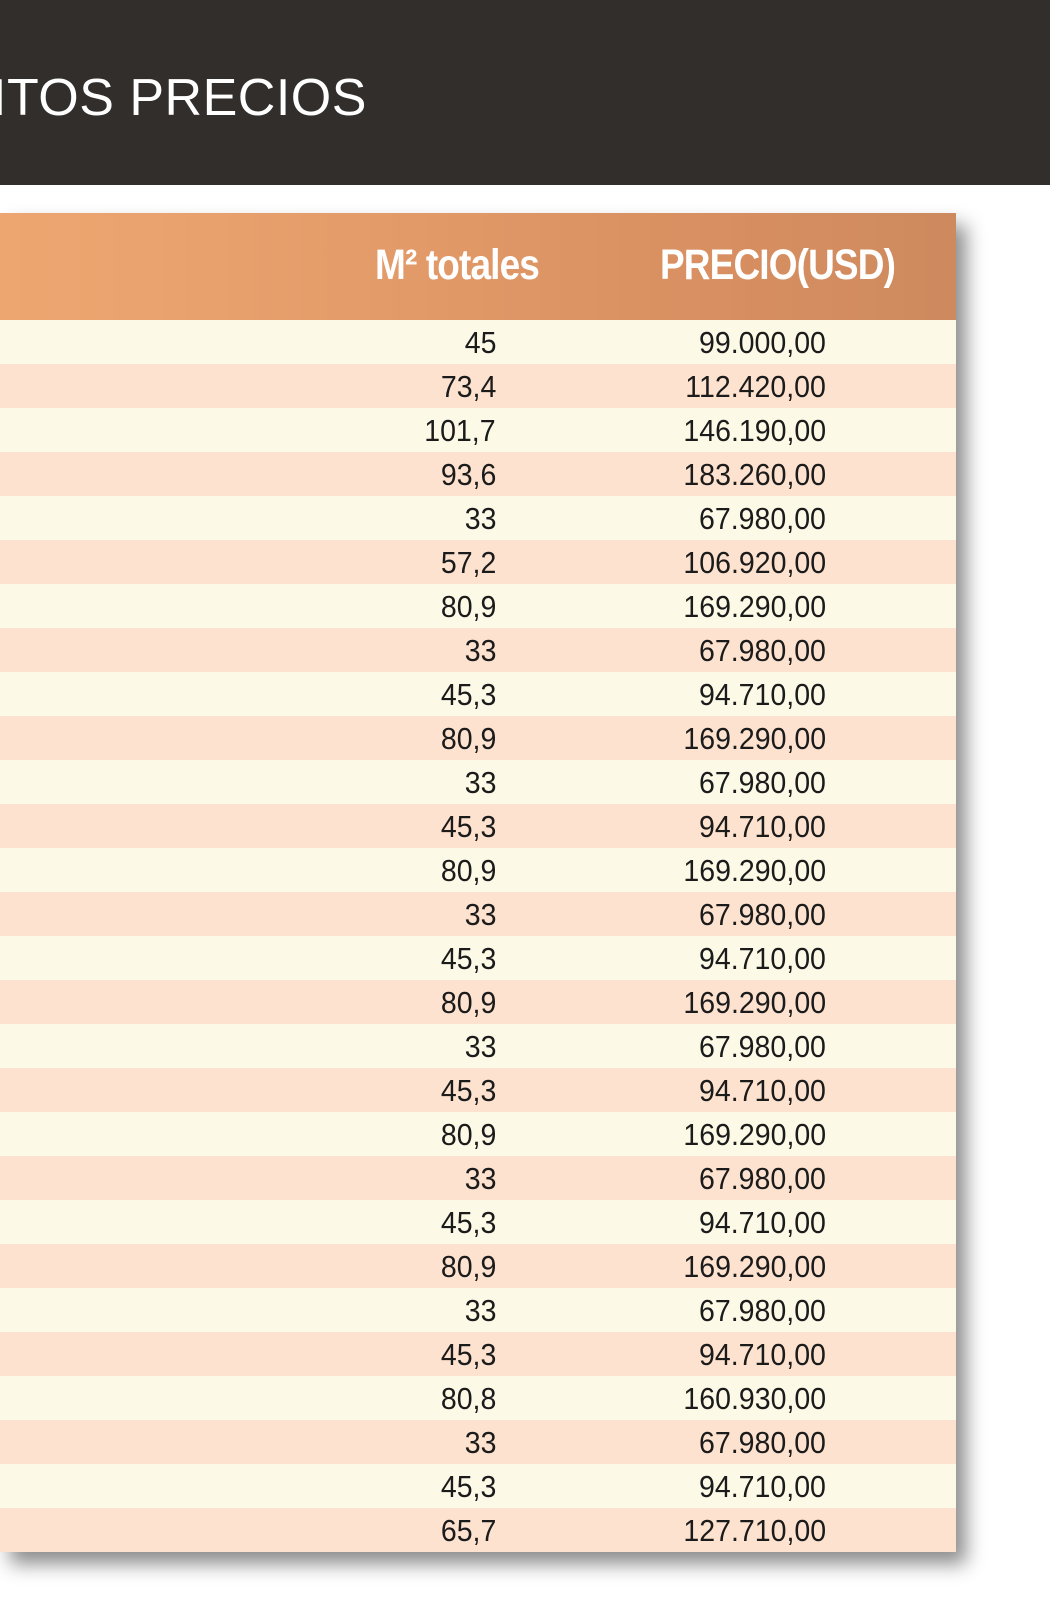 The height and width of the screenshot is (1600, 1050). I want to click on cell-m2: 80,8, so click(468, 1398).